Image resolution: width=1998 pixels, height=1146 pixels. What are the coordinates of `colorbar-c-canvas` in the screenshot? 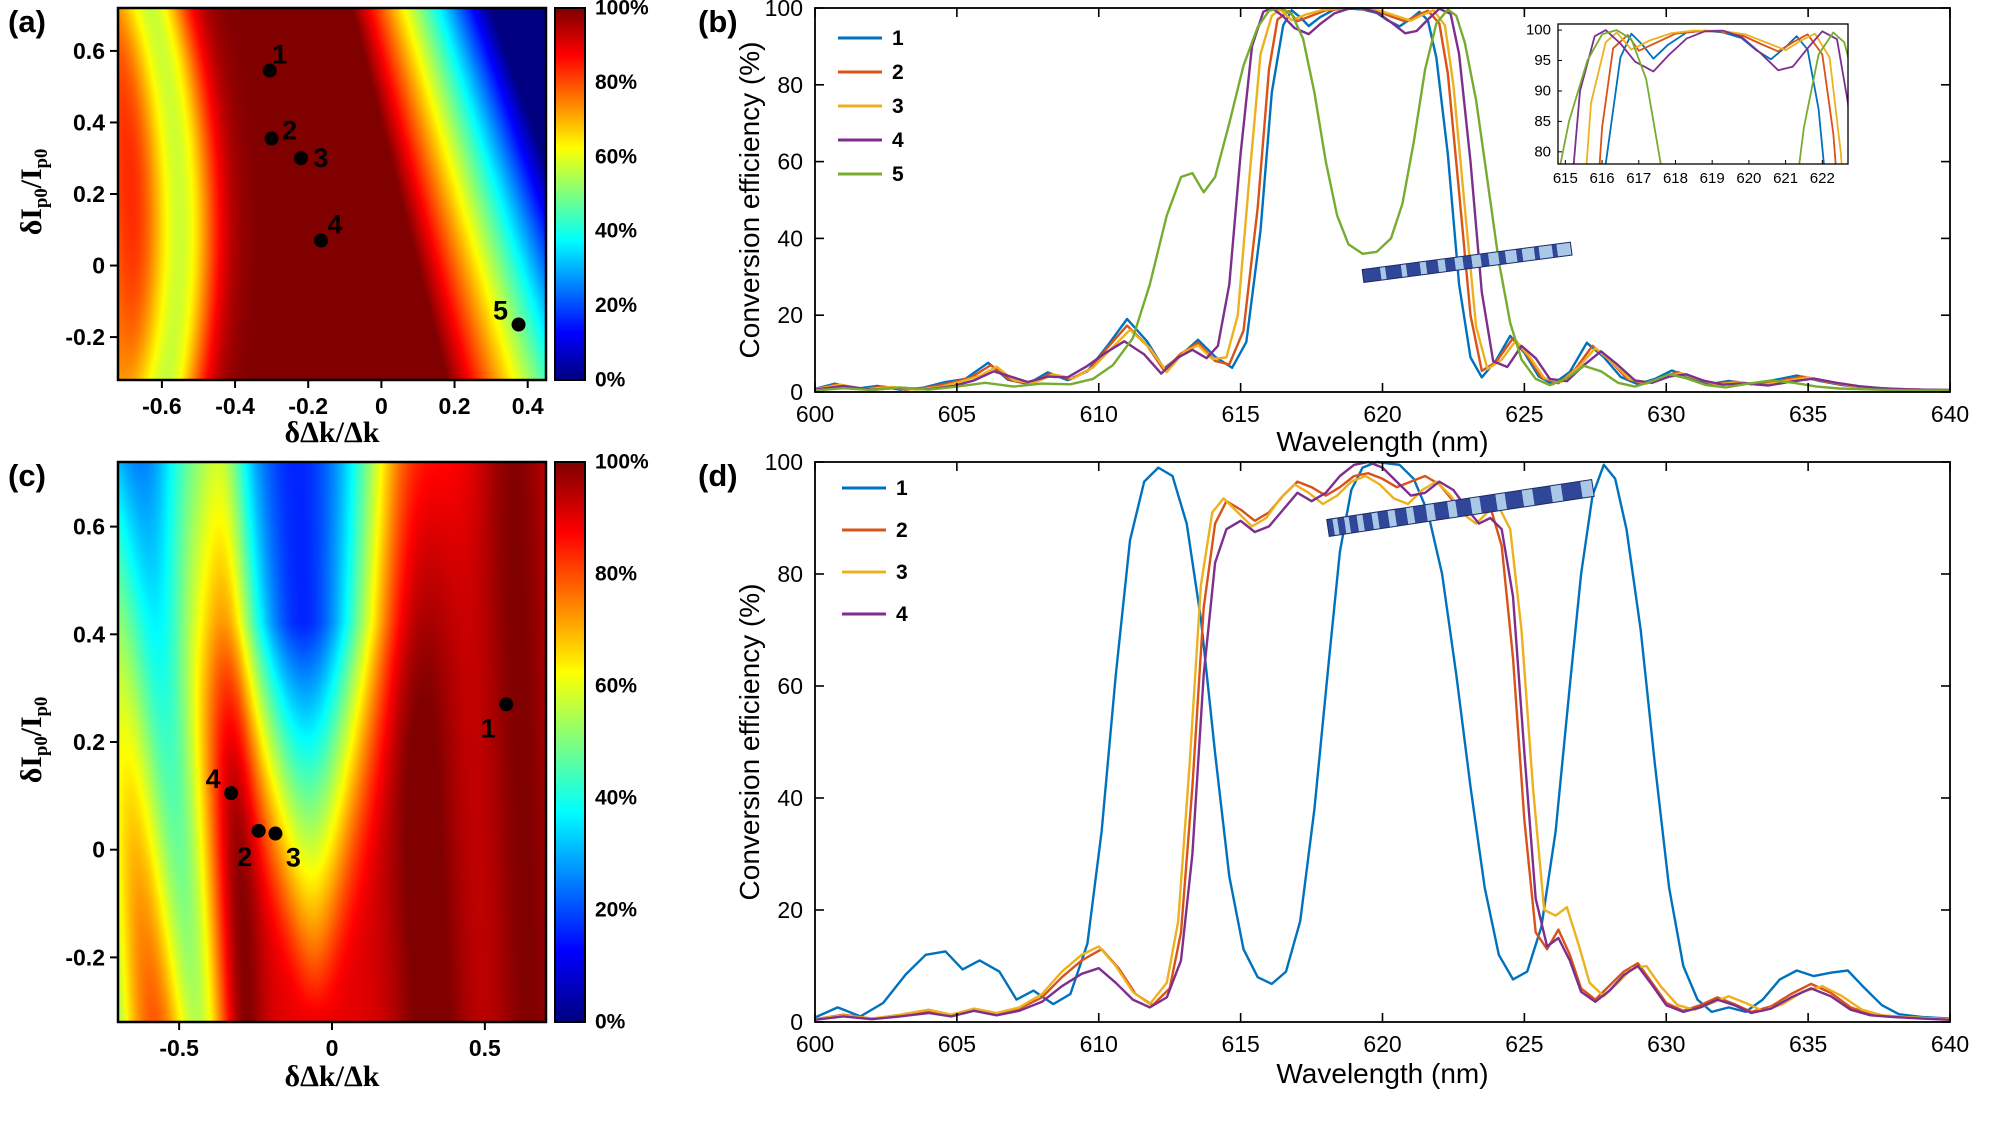 It's located at (570, 742).